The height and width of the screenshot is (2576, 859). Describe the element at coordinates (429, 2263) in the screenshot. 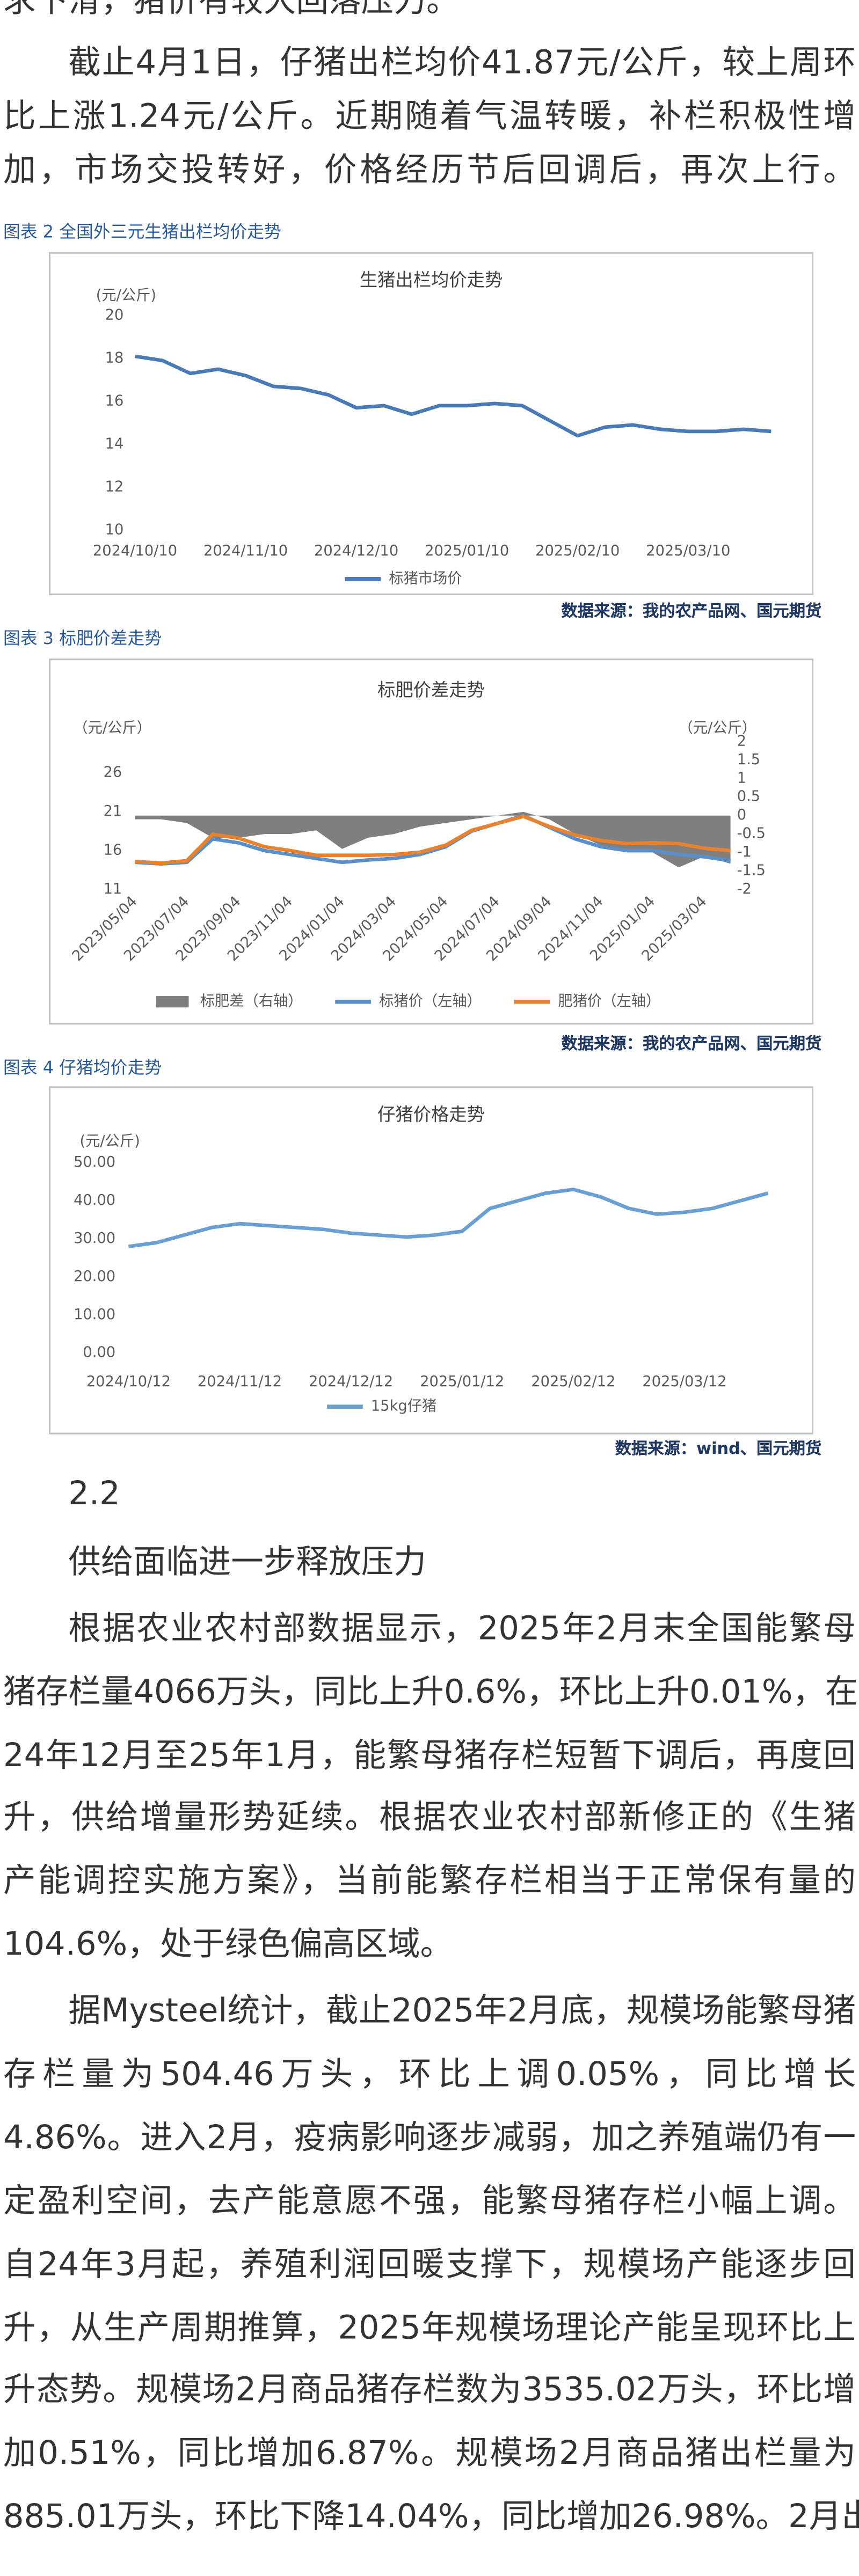

I see `paragraph-line: 自24年3月起，养殖利润回暖支撑下，规模场产能逐步回` at that location.